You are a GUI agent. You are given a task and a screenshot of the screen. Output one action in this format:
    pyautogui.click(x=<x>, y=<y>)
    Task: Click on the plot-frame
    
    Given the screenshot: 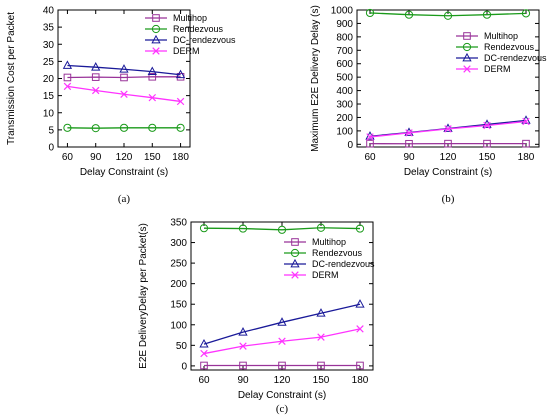 What is the action you would take?
    pyautogui.click(x=124, y=78)
    